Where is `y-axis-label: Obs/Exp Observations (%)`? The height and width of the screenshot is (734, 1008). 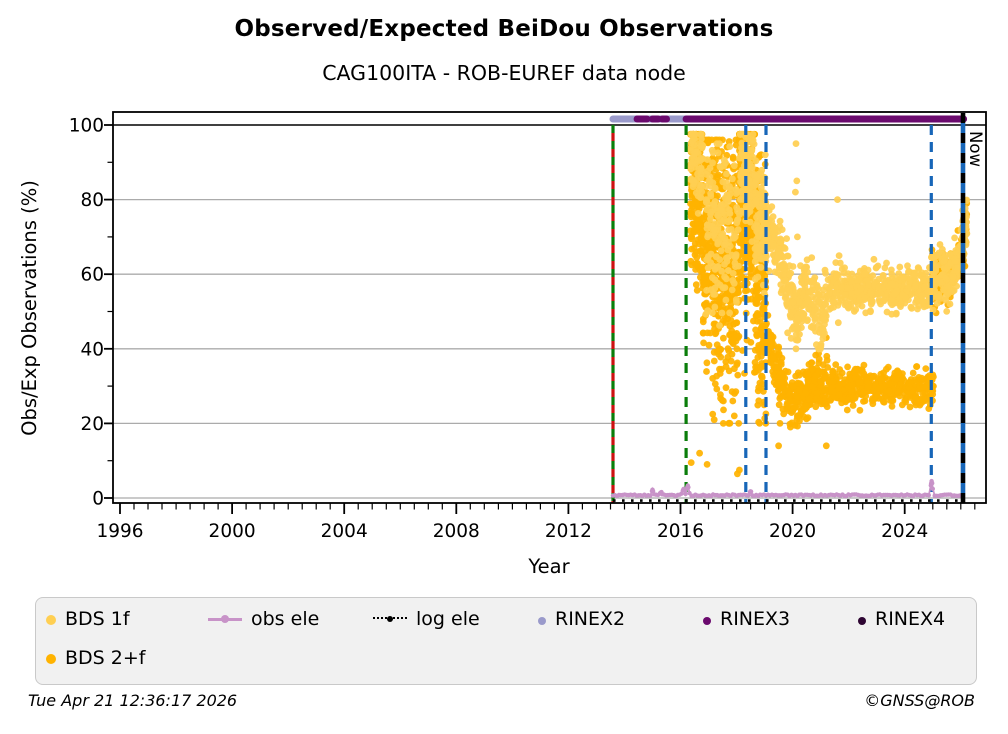 y-axis-label: Obs/Exp Observations (%) is located at coordinates (29, 308).